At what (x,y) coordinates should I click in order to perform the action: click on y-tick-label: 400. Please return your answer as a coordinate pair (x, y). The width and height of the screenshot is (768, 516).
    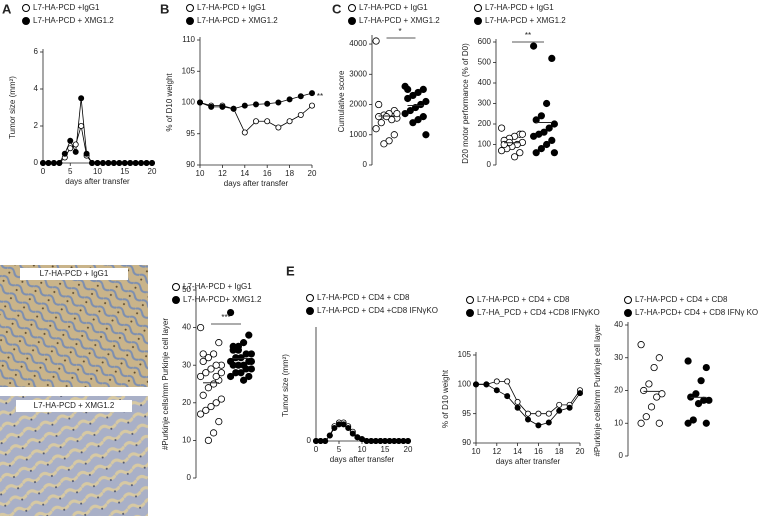
    Looking at the image, I should click on (485, 82).